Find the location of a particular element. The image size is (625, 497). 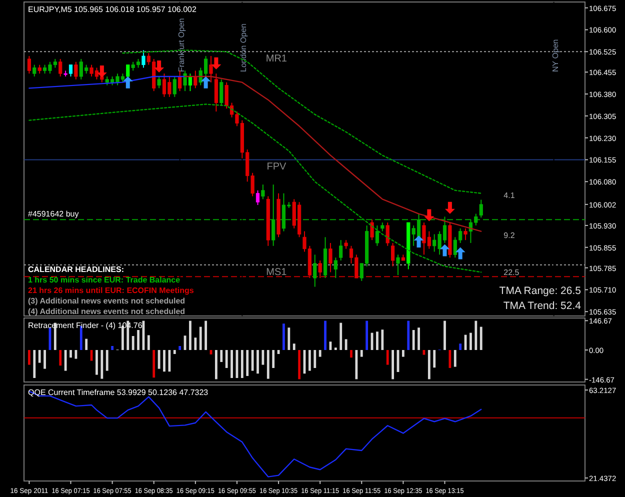

annotation: 9.2 is located at coordinates (510, 235).